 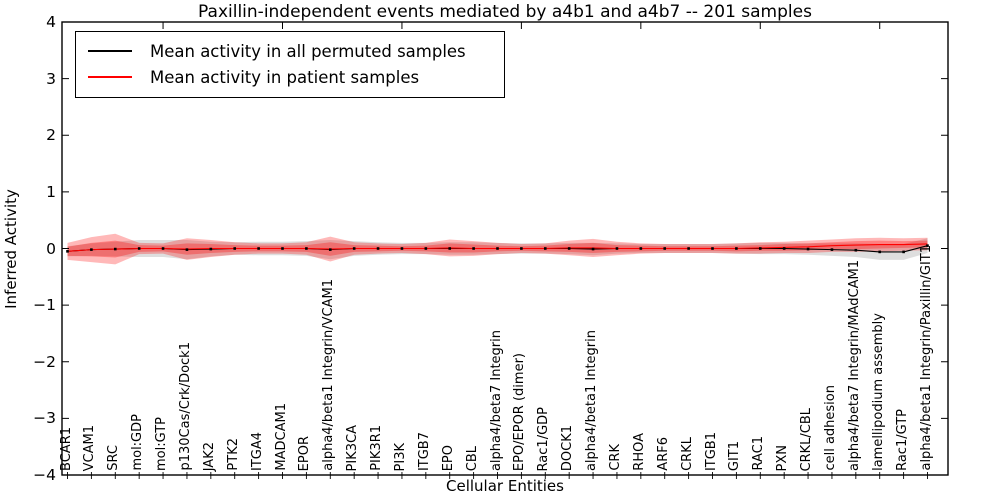 I want to click on x-tick-label: Rac1/GDP, so click(x=544, y=438).